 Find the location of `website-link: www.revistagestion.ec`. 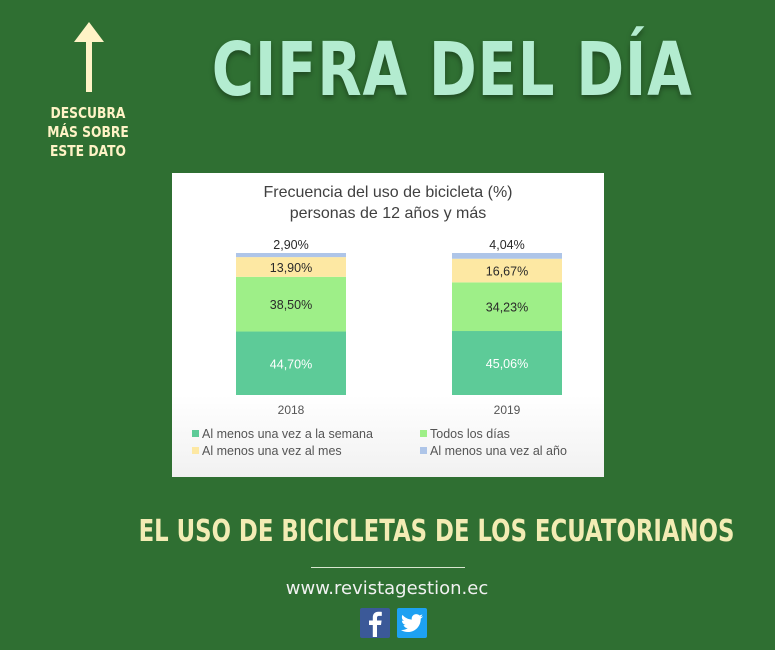

website-link: www.revistagestion.ec is located at coordinates (387, 588).